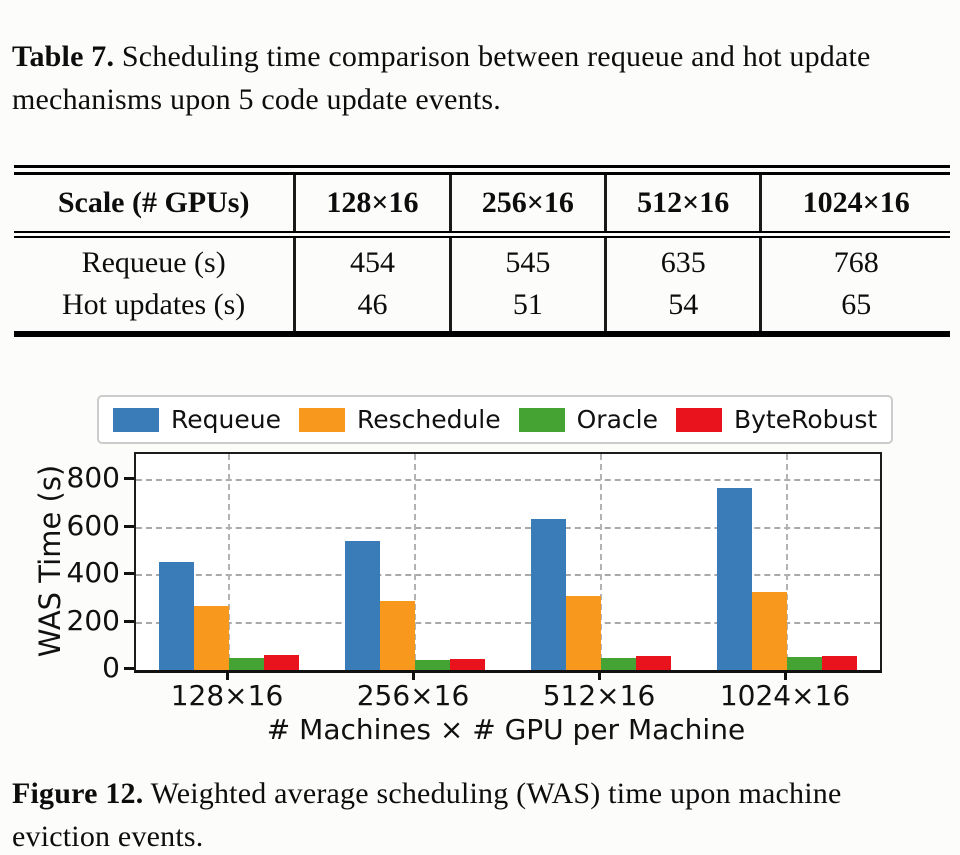 Image resolution: width=960 pixels, height=855 pixels. Describe the element at coordinates (372, 309) in the screenshot. I see `cell-hot-128: 46` at that location.